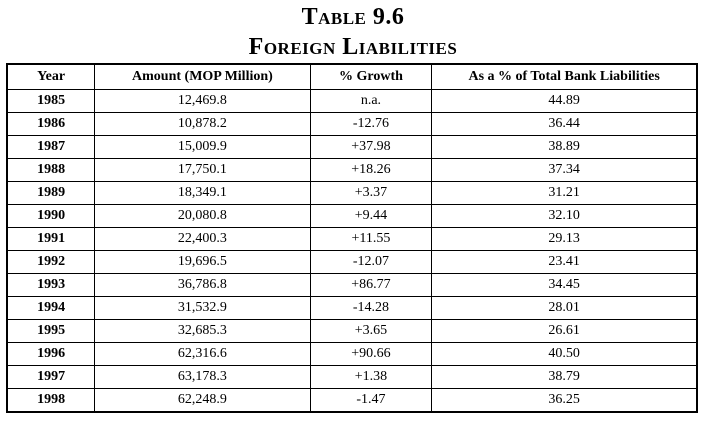 This screenshot has width=706, height=432. Describe the element at coordinates (371, 124) in the screenshot. I see `cell-growth: -12.76` at that location.